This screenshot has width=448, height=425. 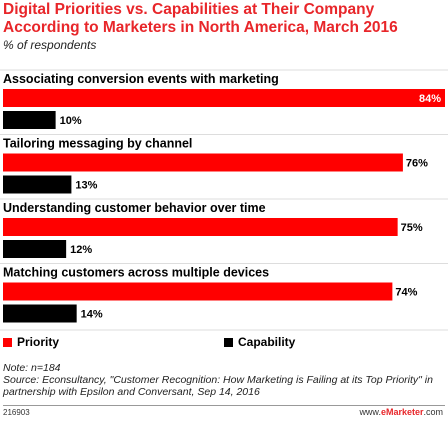 I want to click on chart-subtitle: % of respondents, so click(x=50, y=45).